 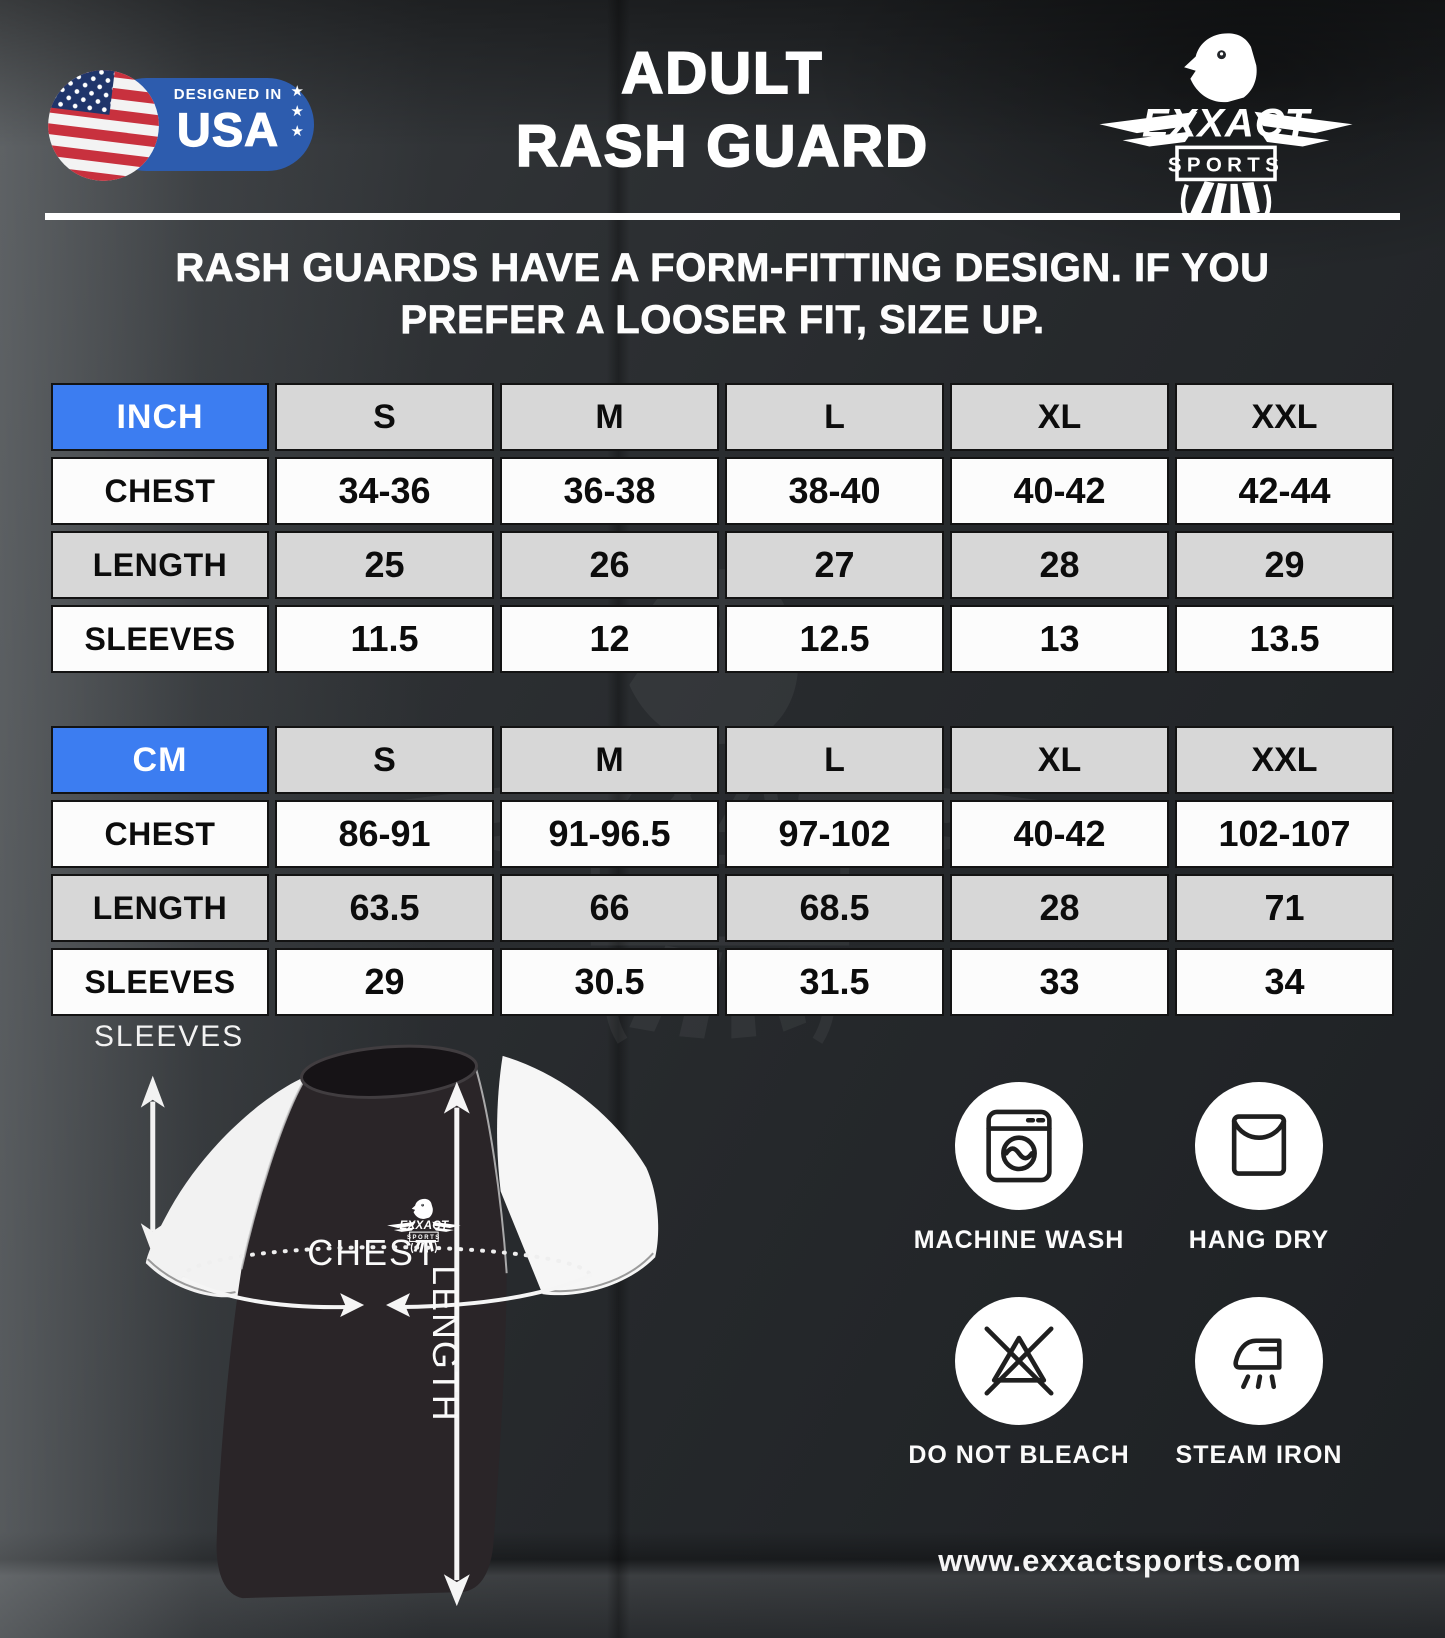 I want to click on hang-dry-icon, so click(x=1259, y=1146).